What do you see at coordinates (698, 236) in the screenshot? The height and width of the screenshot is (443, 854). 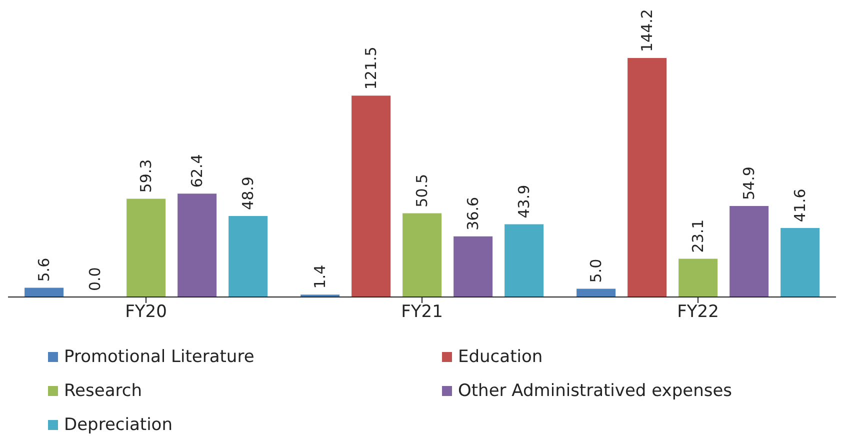 I see `data-label: 23.1` at bounding box center [698, 236].